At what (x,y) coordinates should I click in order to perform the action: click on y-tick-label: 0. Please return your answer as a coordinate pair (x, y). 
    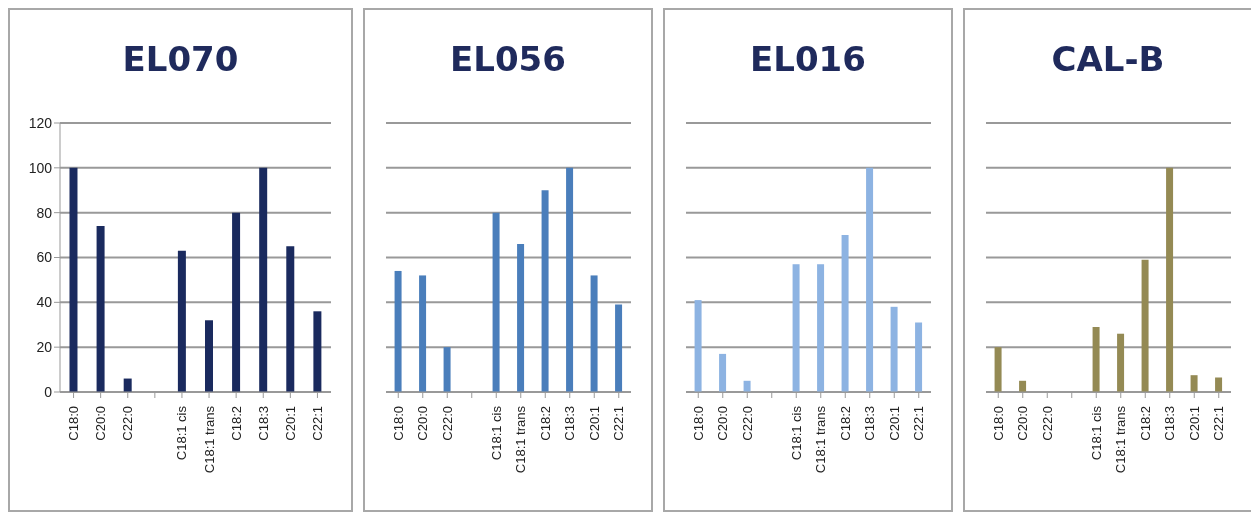
    Looking at the image, I should click on (48, 391).